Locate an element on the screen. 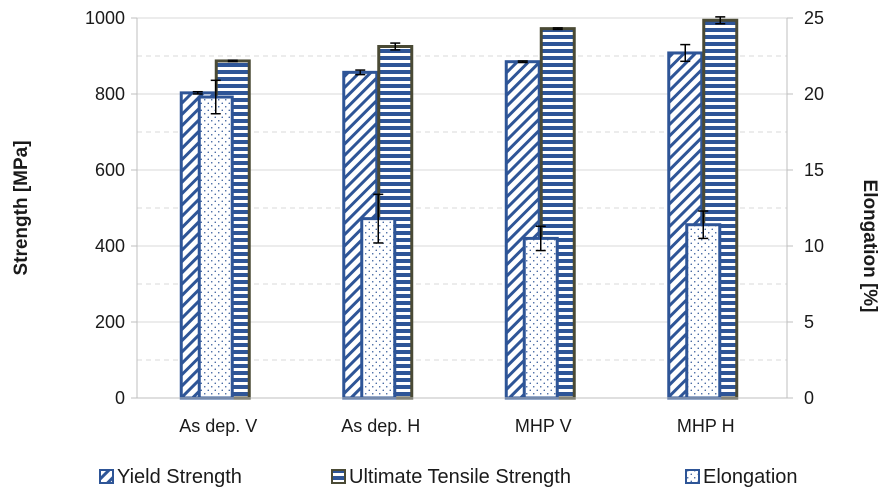  y-left-tick-label: 1000 is located at coordinates (105, 18).